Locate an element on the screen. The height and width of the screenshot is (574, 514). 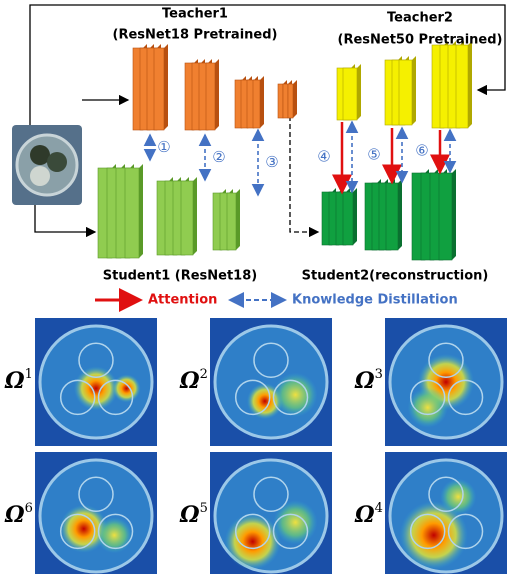
map-label: Ω4 is located at coordinates (368, 515).